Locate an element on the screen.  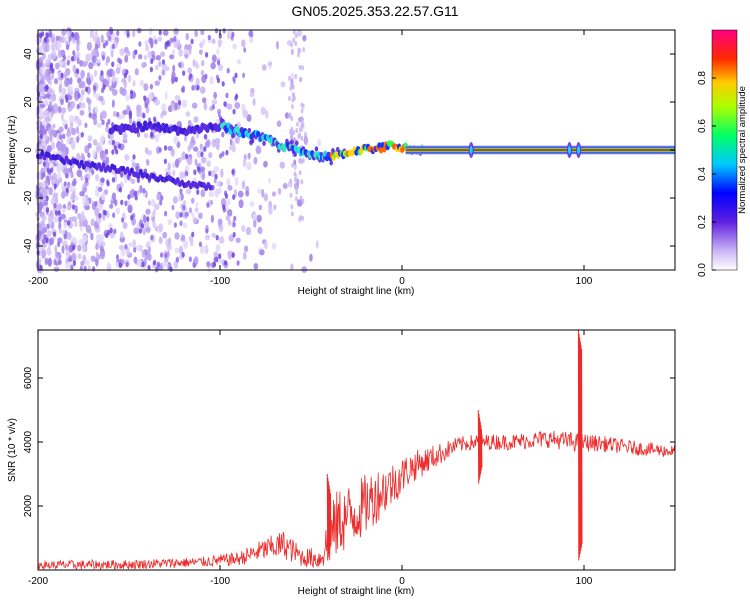
snr-y-axis-label: SNR (10 * v/v) is located at coordinates (12, 450).